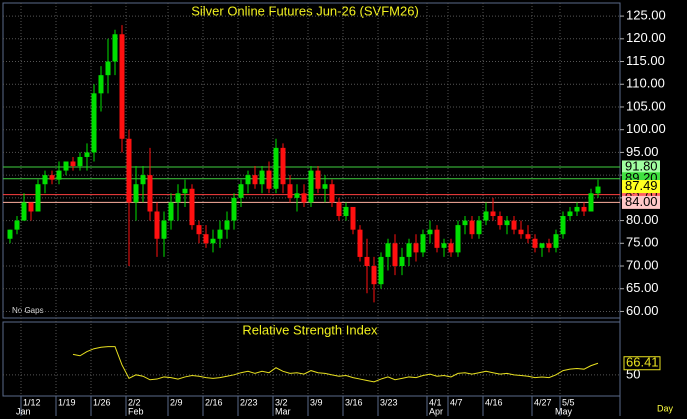  Describe the element at coordinates (642, 287) in the screenshot. I see `y-tick-label: 65.00` at that location.